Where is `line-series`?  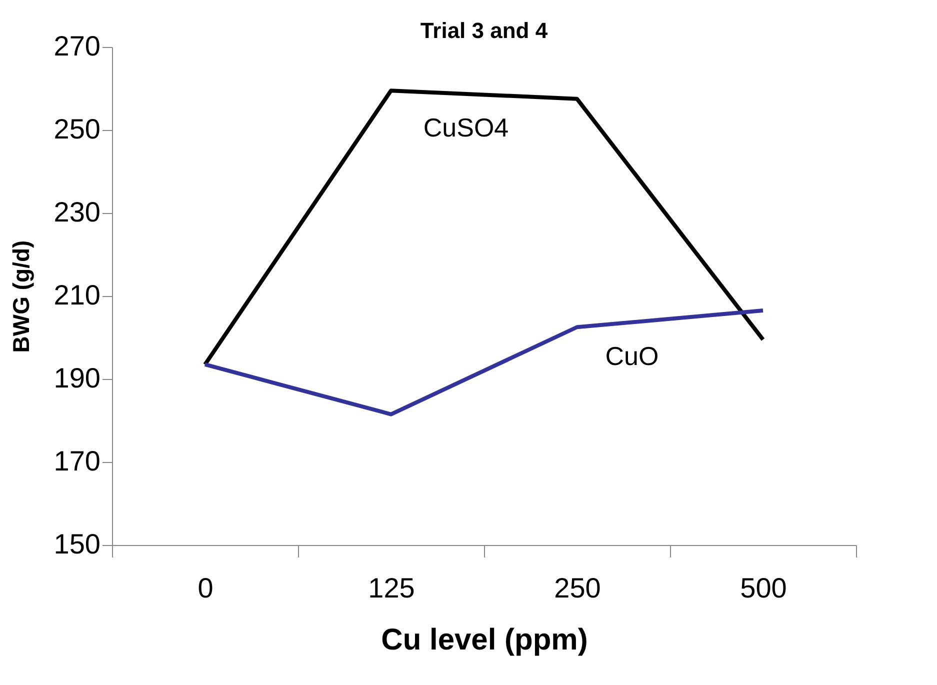
line-series is located at coordinates (484, 362).